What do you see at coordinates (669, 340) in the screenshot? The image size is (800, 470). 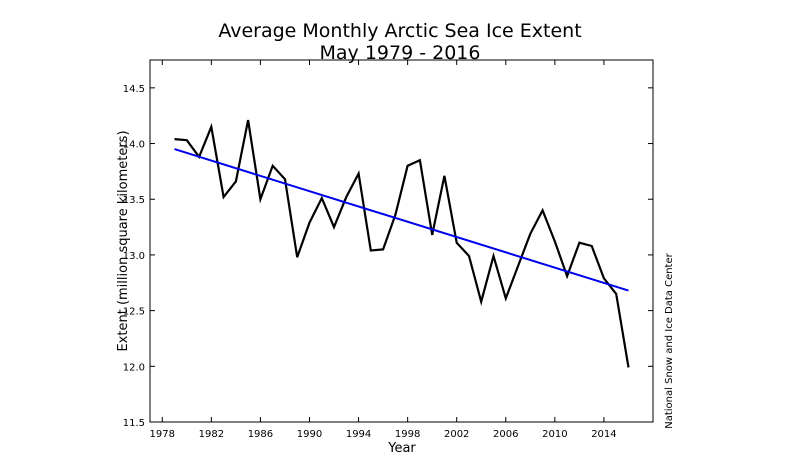 I see `credit-text: National Snow and Ice Data Center` at bounding box center [669, 340].